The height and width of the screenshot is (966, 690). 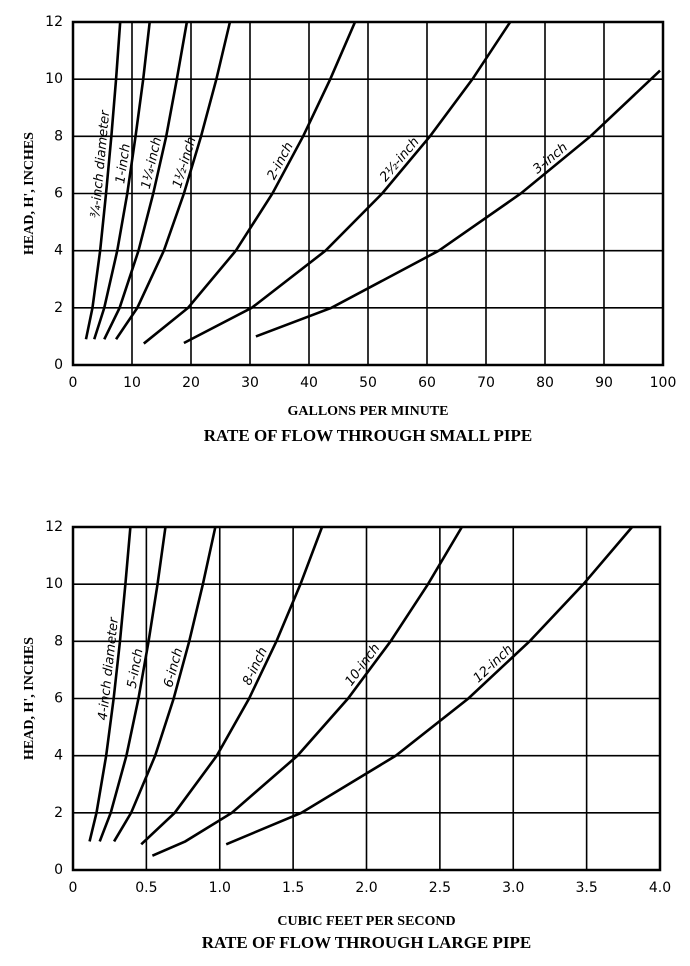 I want to click on x-tick-label: 0.5, so click(x=146, y=888).